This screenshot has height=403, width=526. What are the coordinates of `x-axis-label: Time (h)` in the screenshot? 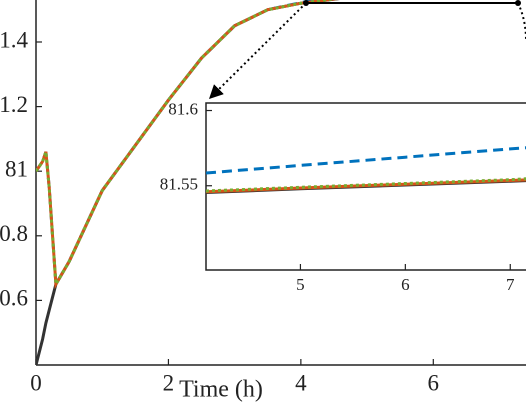 It's located at (221, 390).